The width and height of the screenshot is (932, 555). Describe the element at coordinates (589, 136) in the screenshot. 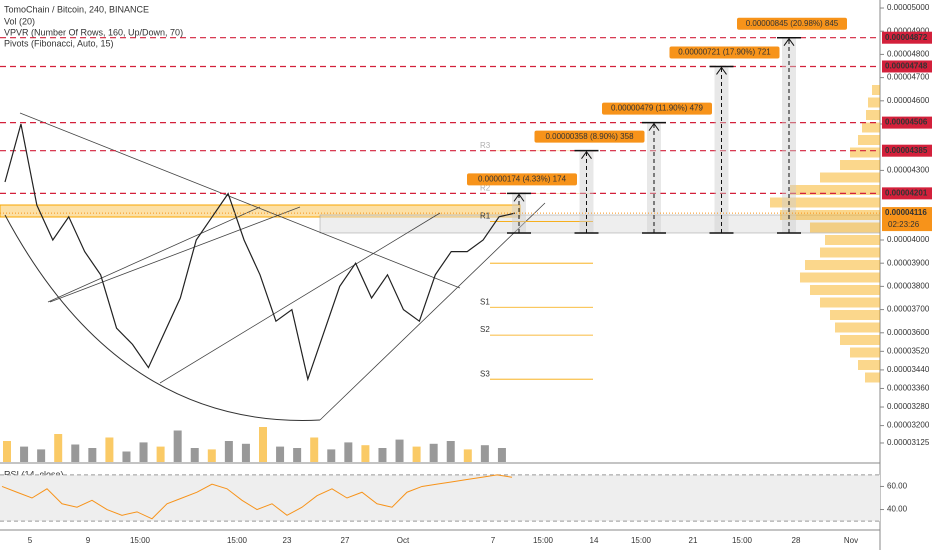

I see `target-label: 0.00000358 (8.90%) 358` at that location.